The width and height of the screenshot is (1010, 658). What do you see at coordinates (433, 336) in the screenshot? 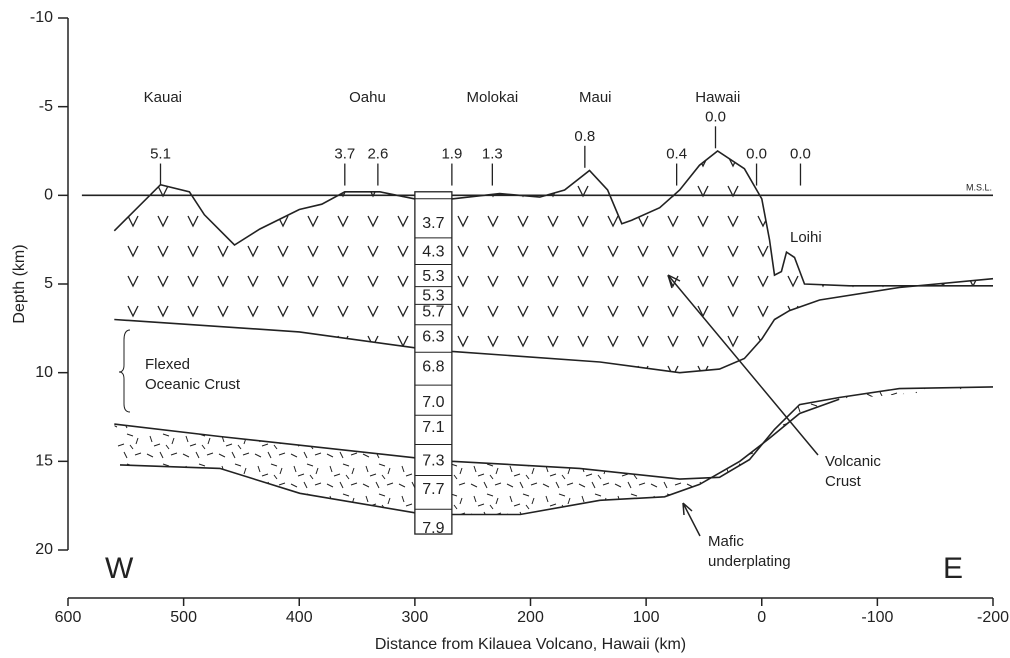
I see `column-value: 6.3` at bounding box center [433, 336].